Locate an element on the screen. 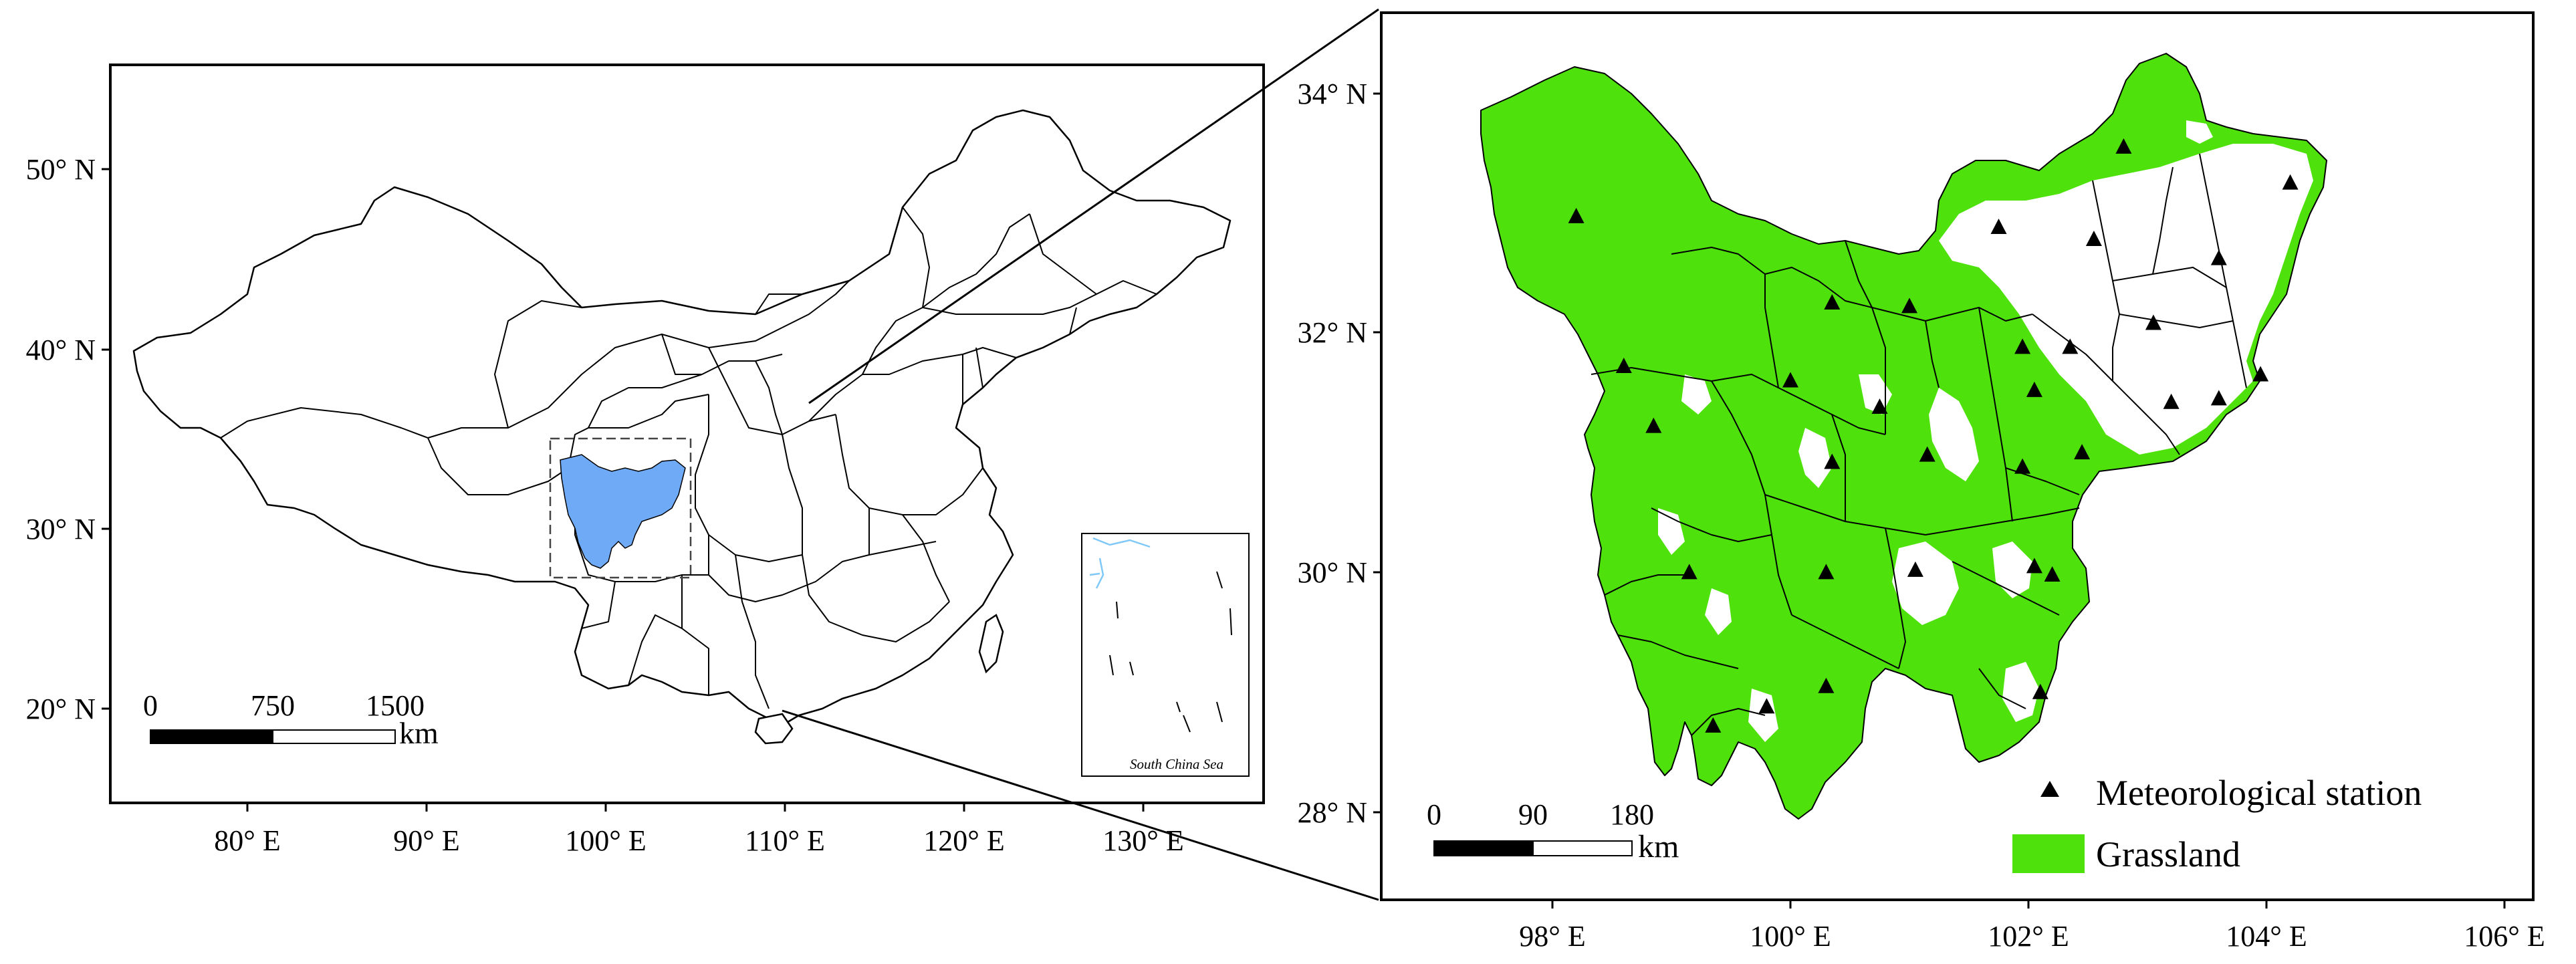  zoom-line-top is located at coordinates (1093, 206).